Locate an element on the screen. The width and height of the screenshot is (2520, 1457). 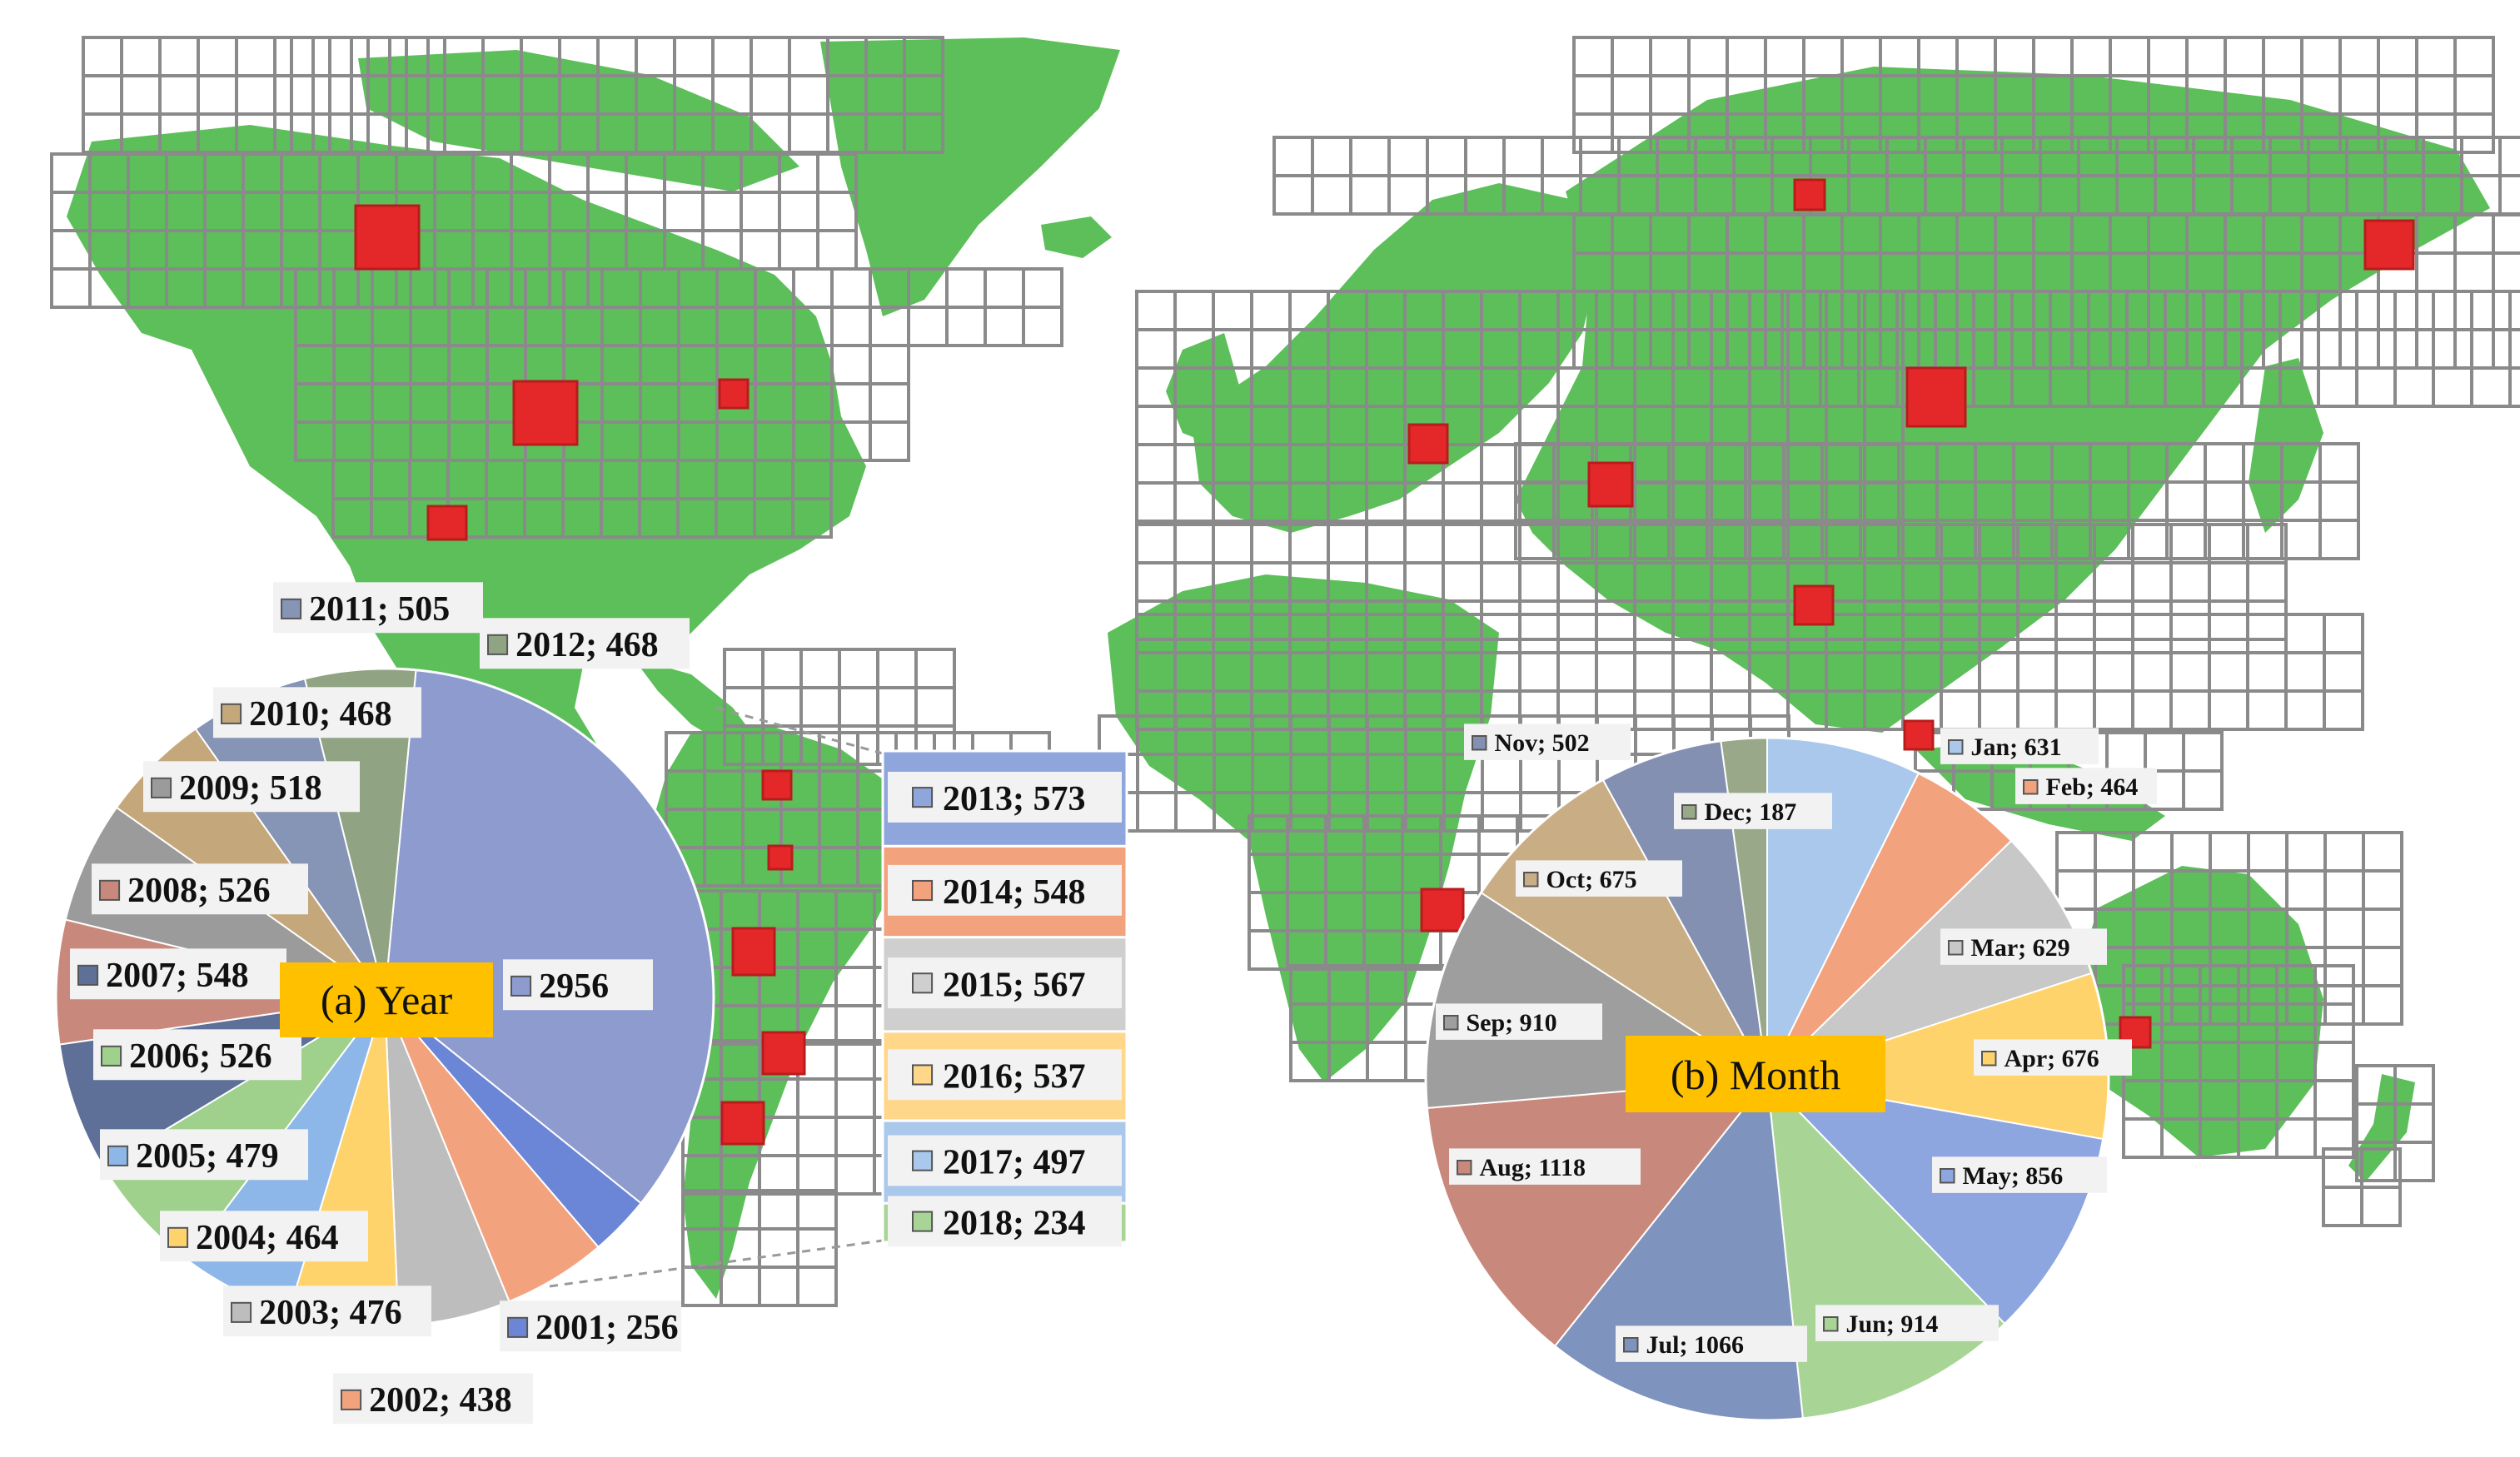
greenland is located at coordinates (970, 176).